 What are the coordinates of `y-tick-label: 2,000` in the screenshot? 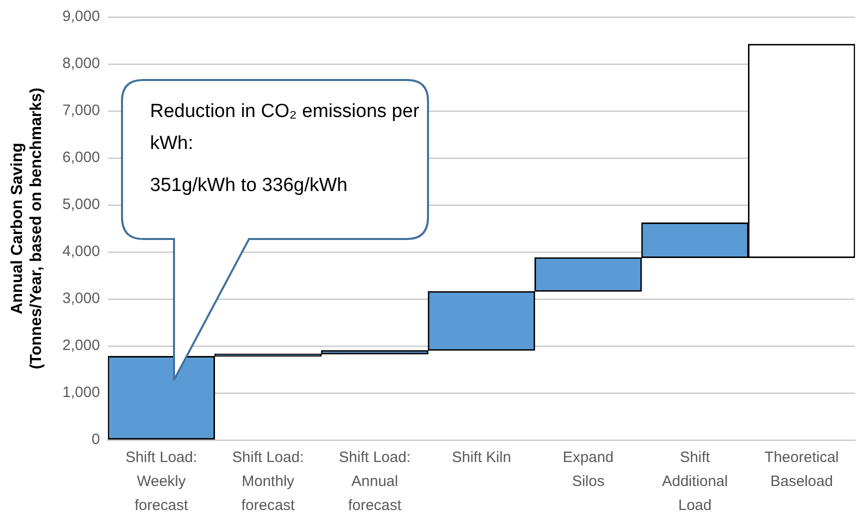 It's located at (81, 345).